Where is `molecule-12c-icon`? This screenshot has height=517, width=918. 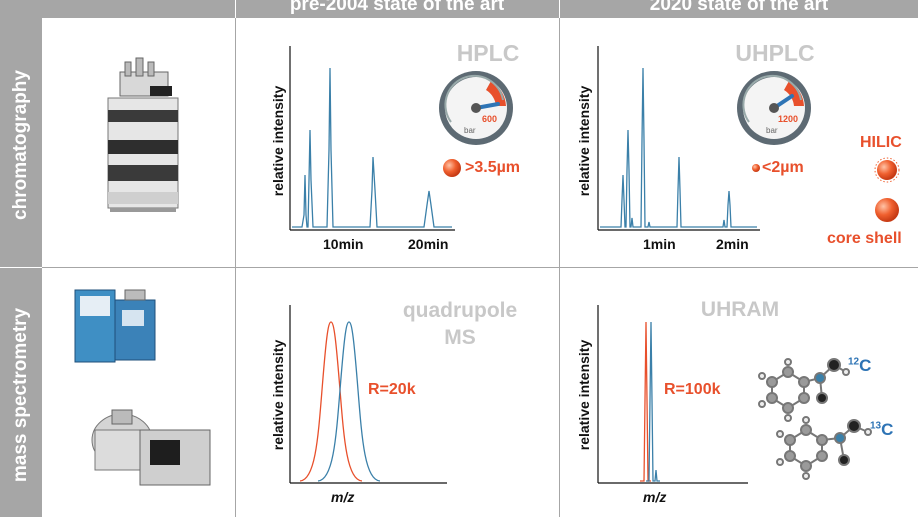
molecule-12c-icon is located at coordinates (804, 390).